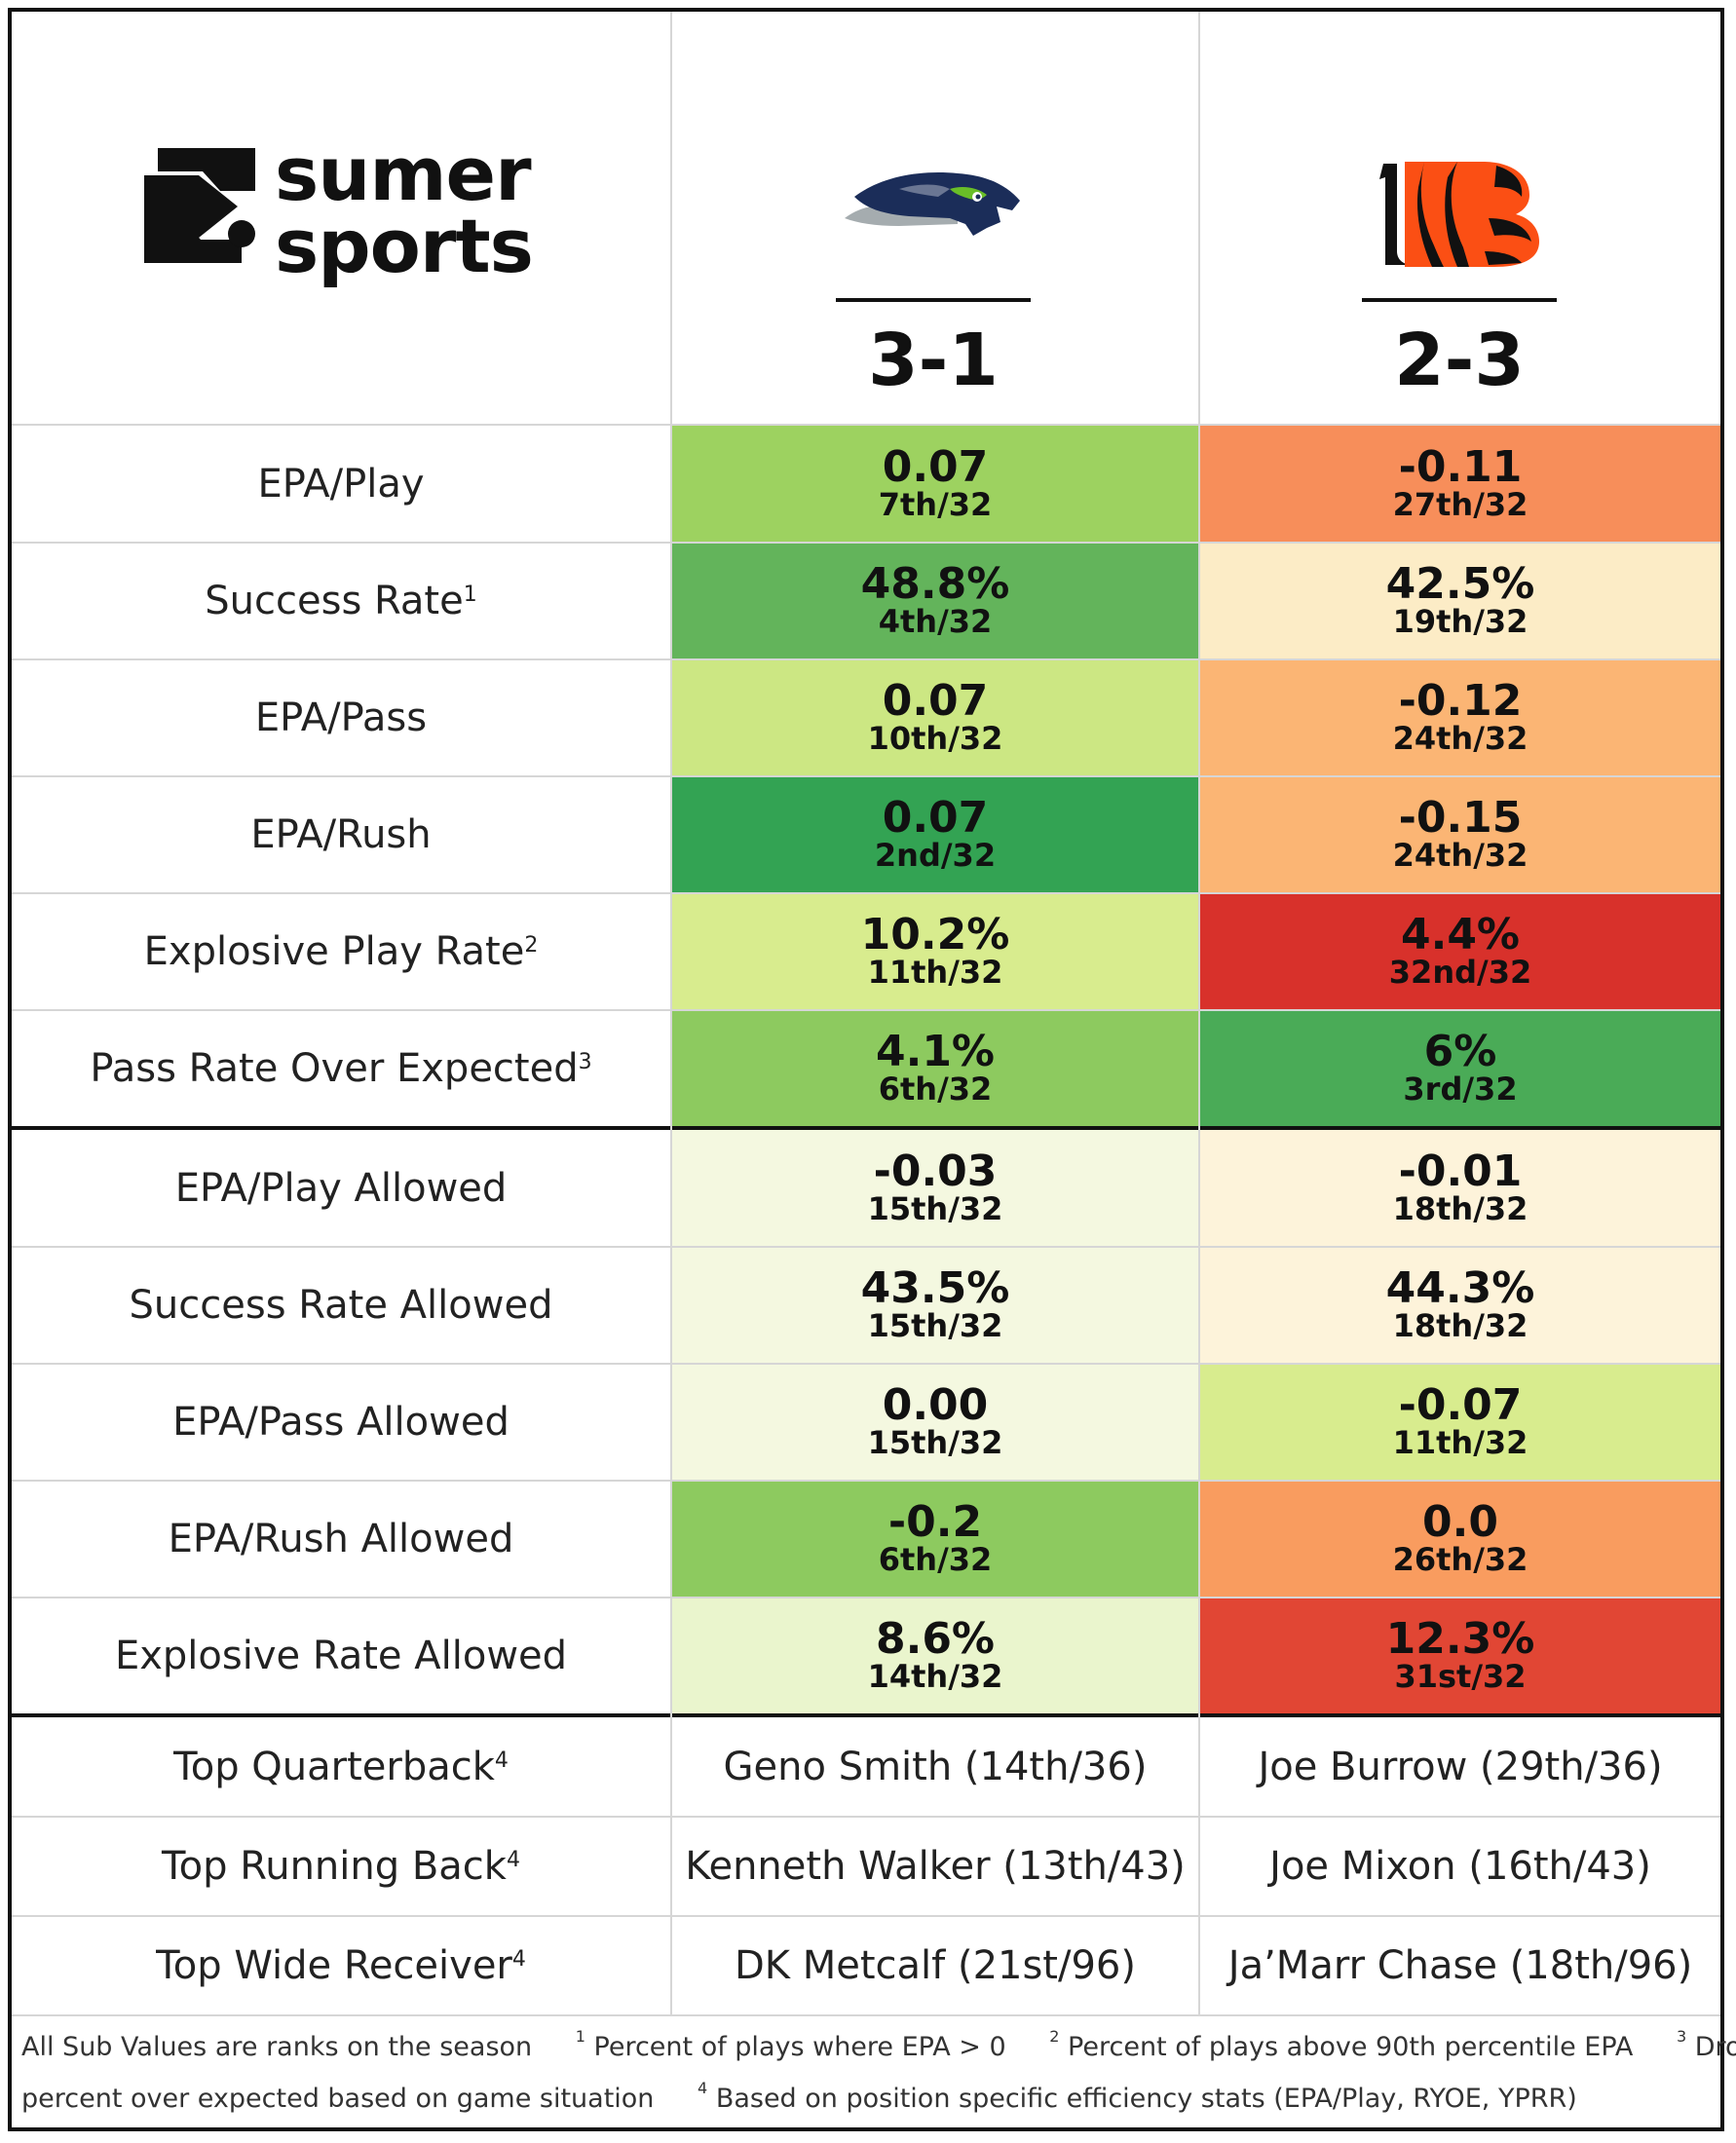  Describe the element at coordinates (1460, 1171) in the screenshot. I see `stat-value: -0.01` at that location.